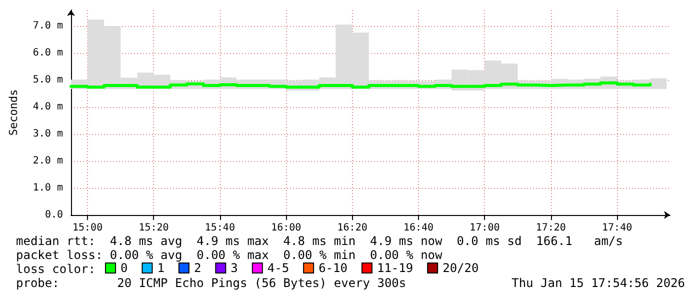  What do you see at coordinates (47, 53) in the screenshot?
I see `y-tick-label: 6.0 m` at bounding box center [47, 53].